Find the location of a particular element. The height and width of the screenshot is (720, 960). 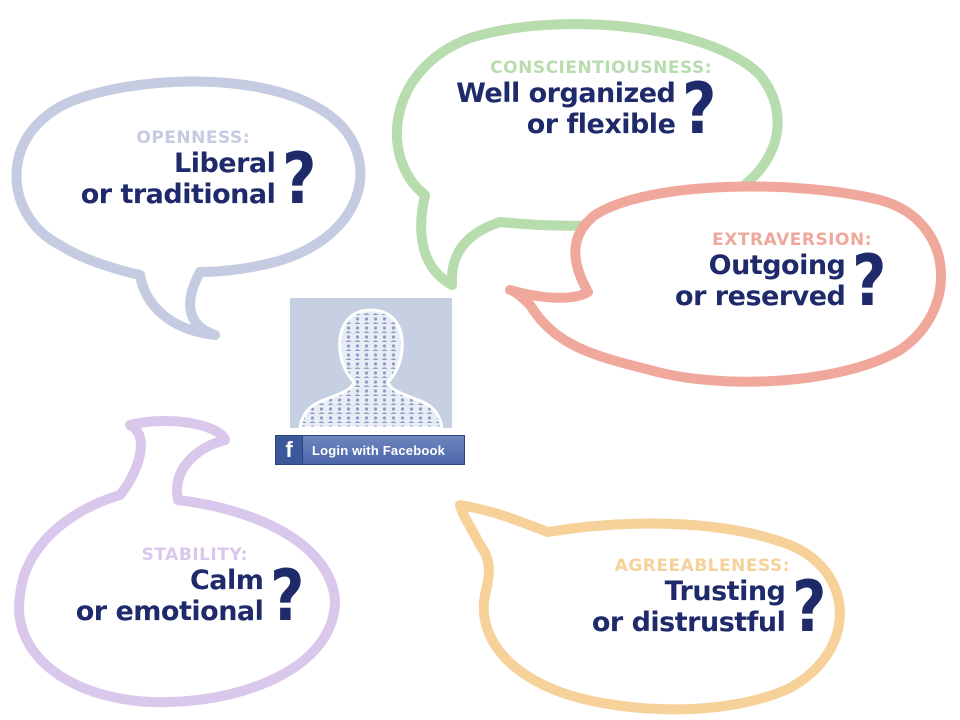

openness-line-1: Liberal is located at coordinates (225, 163).